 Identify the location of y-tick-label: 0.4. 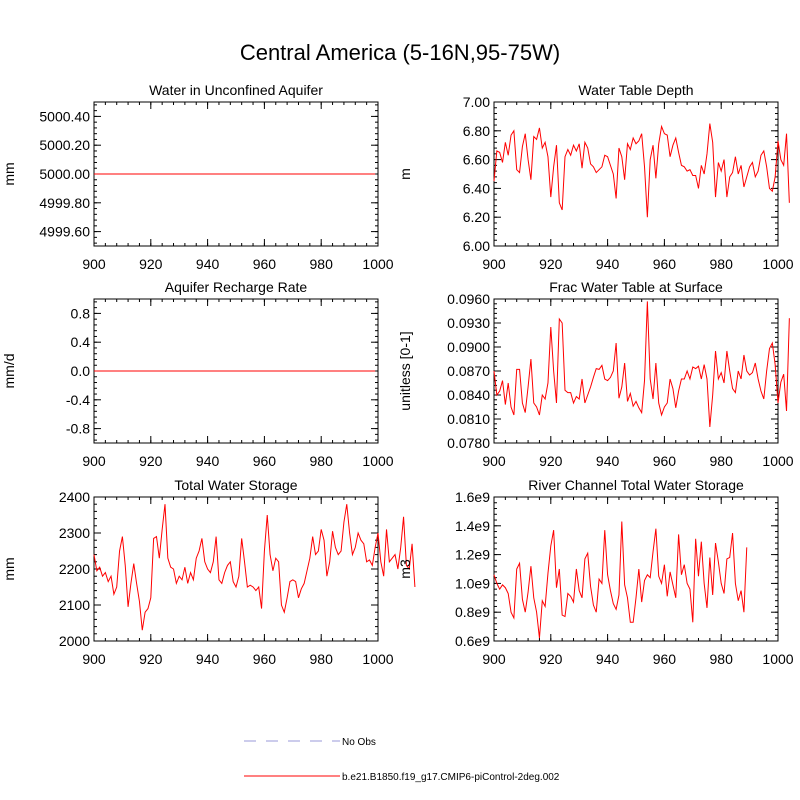
(81, 342).